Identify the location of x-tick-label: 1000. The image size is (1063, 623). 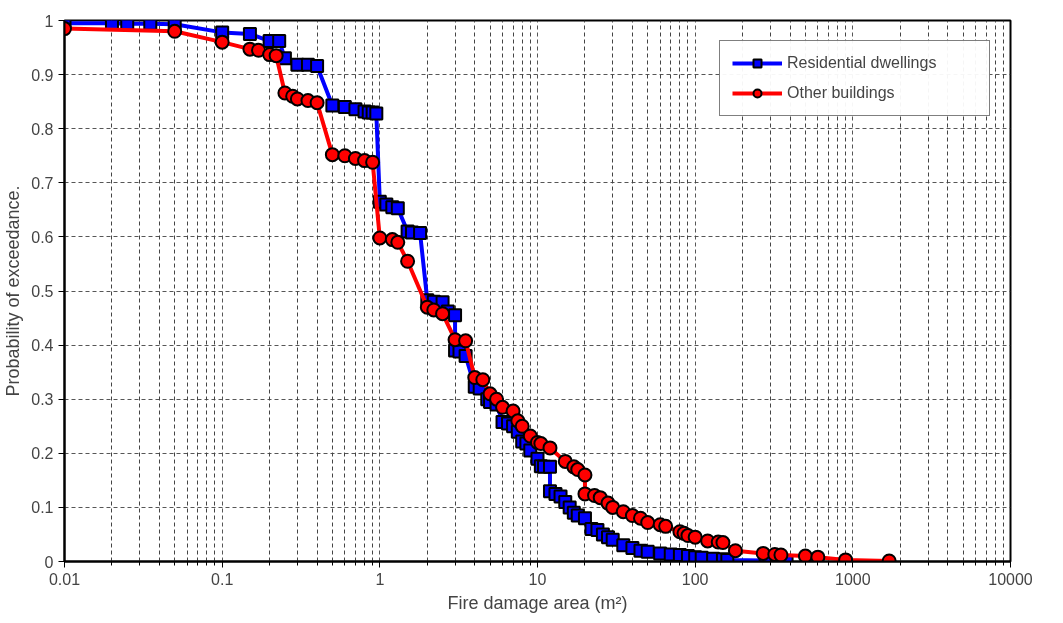
(853, 579).